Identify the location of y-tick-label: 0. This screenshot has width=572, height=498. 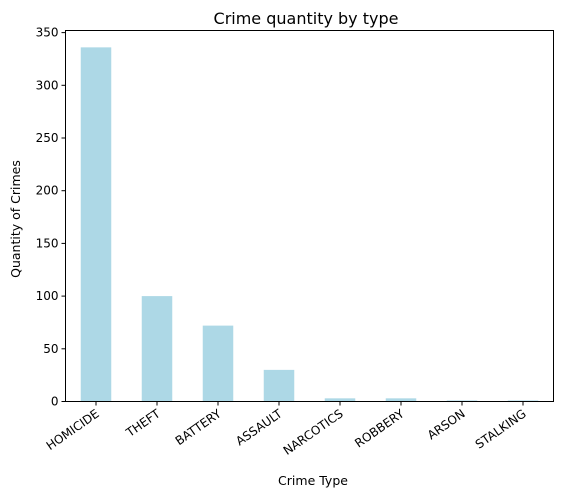
(55, 402).